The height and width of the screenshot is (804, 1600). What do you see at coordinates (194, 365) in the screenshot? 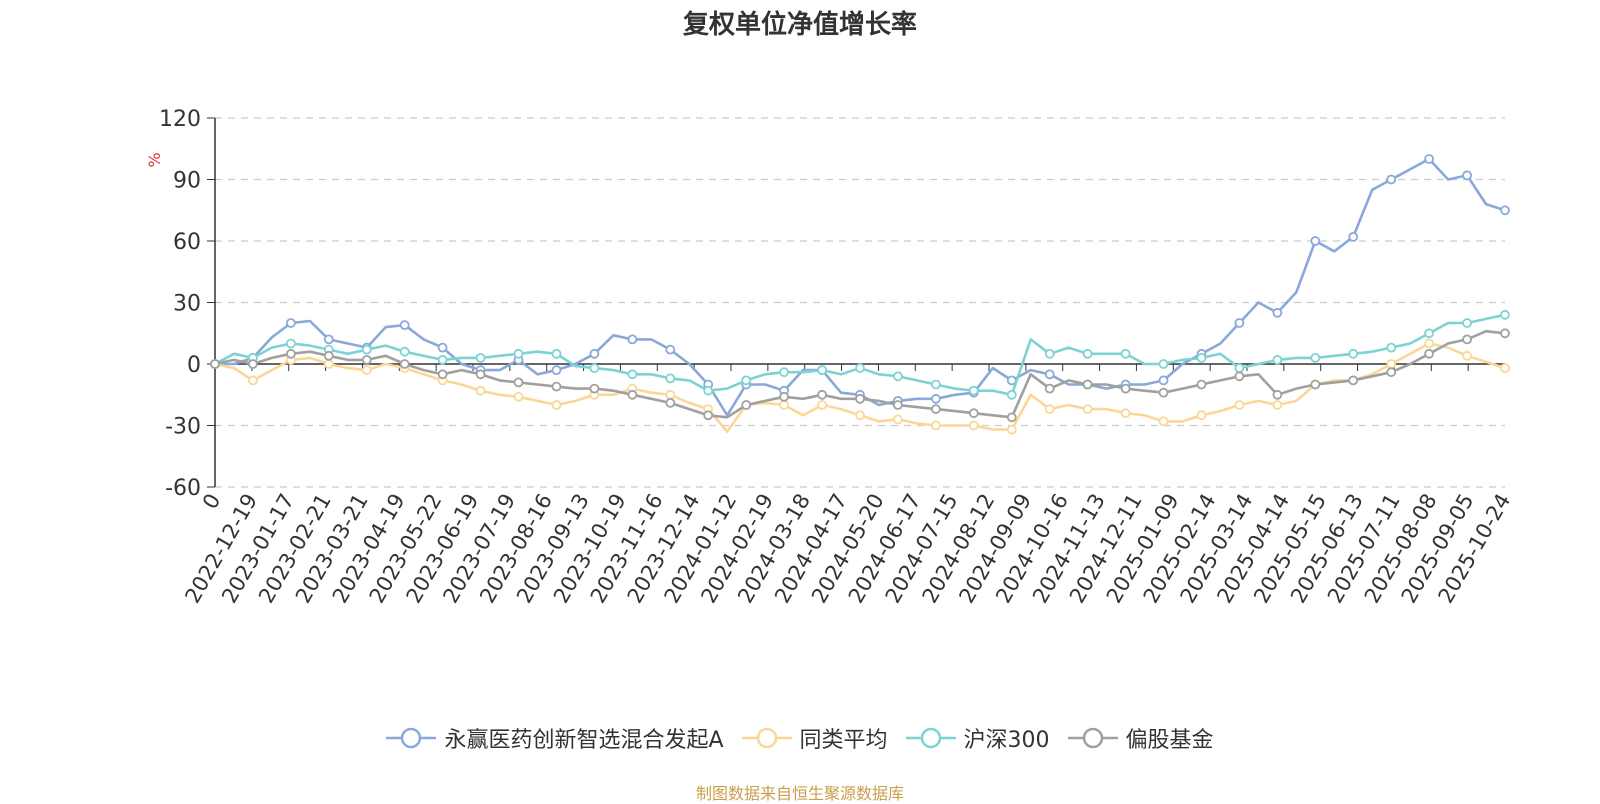
I see `y-tick-label: 0` at bounding box center [194, 365].